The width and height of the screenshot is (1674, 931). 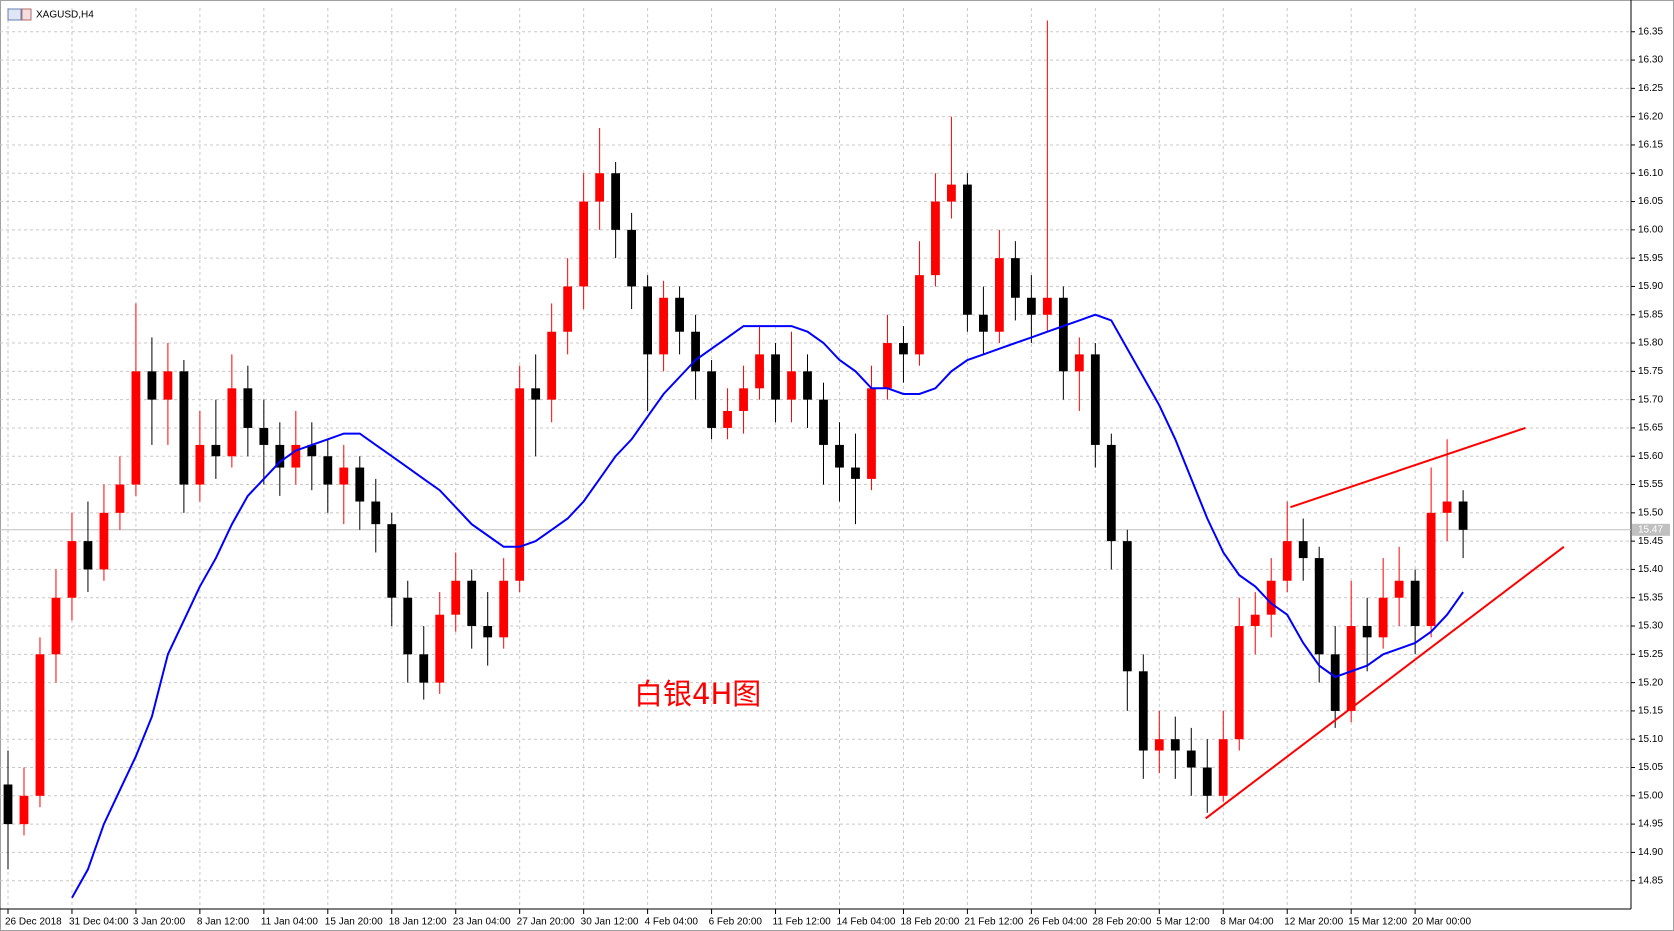 I want to click on x-tick-label: 26 Feb 04:00, so click(x=1057, y=922).